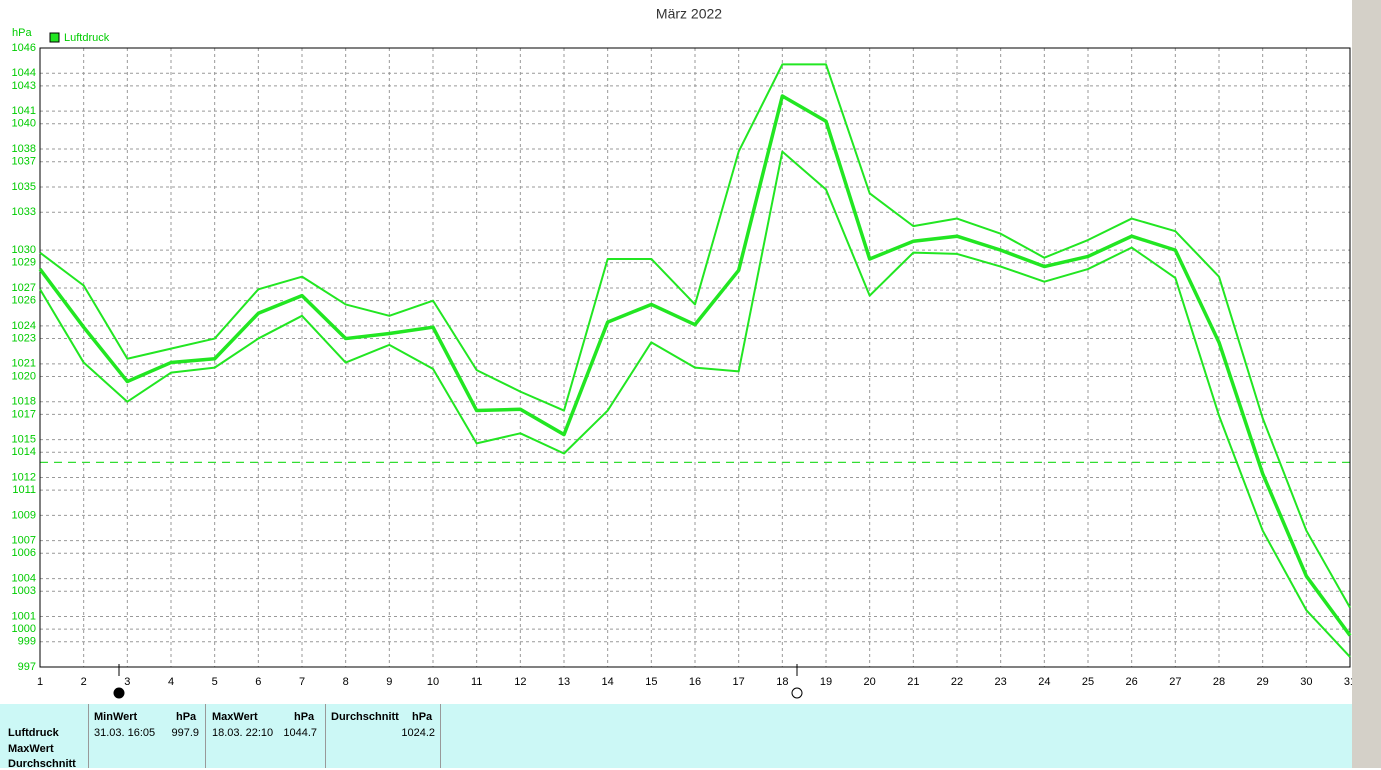 This screenshot has width=1381, height=770. I want to click on row-label: MaxWert, so click(31, 749).